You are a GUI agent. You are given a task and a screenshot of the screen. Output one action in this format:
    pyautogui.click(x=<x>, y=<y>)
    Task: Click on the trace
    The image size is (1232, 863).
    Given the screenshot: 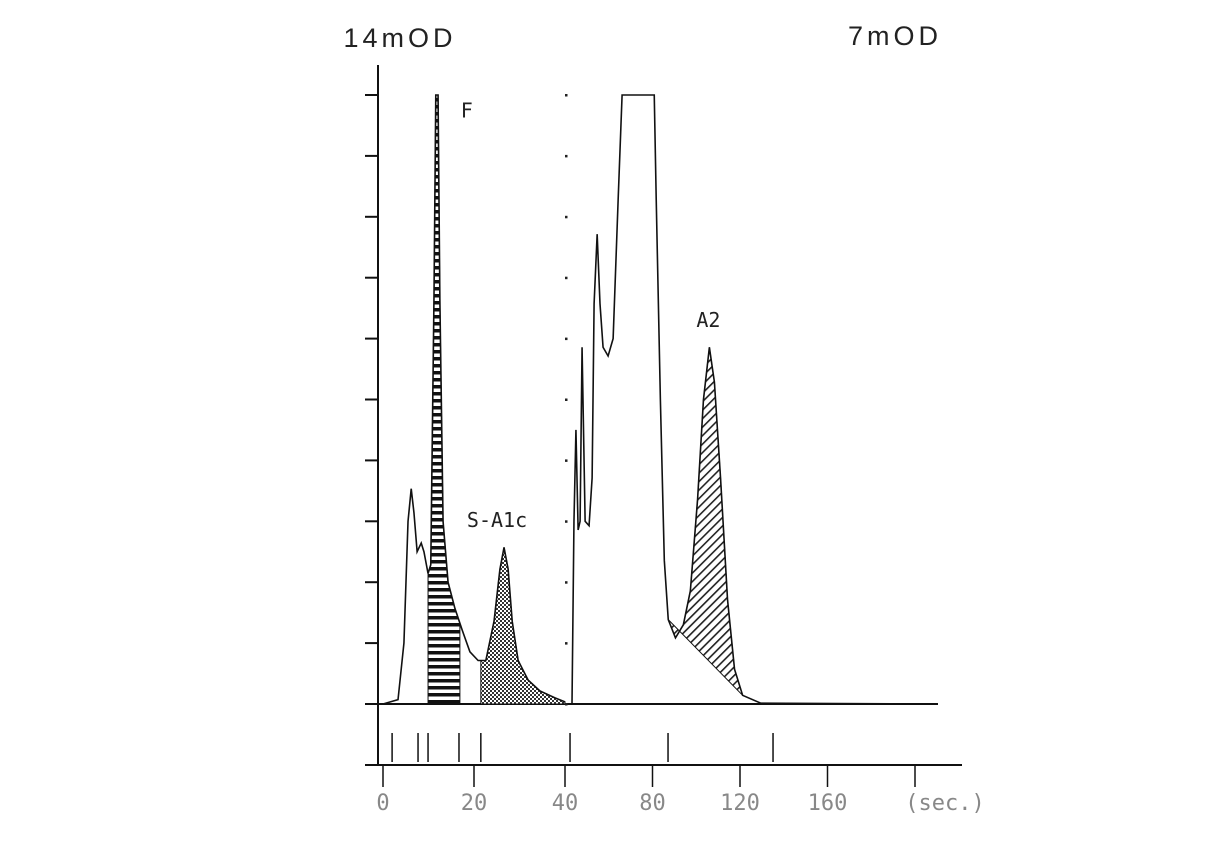 What is the action you would take?
    pyautogui.click(x=474, y=399)
    